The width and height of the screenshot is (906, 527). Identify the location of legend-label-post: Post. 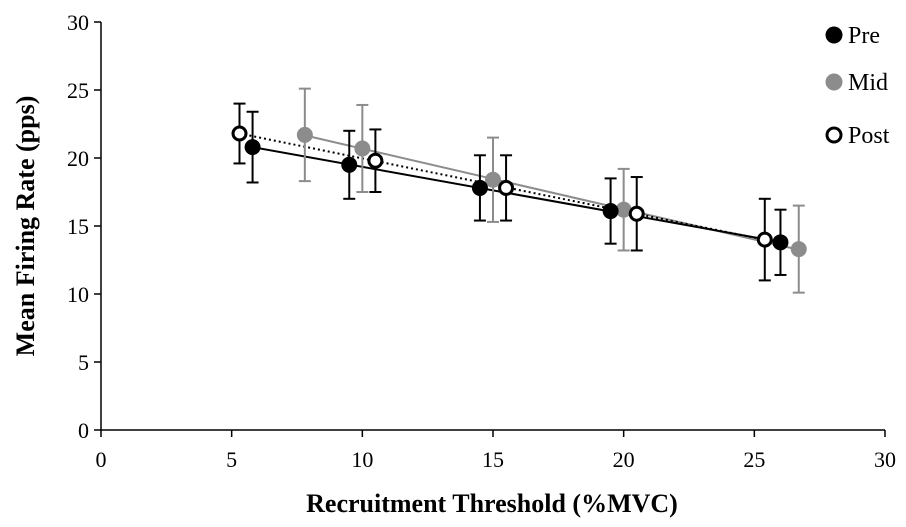
(869, 136).